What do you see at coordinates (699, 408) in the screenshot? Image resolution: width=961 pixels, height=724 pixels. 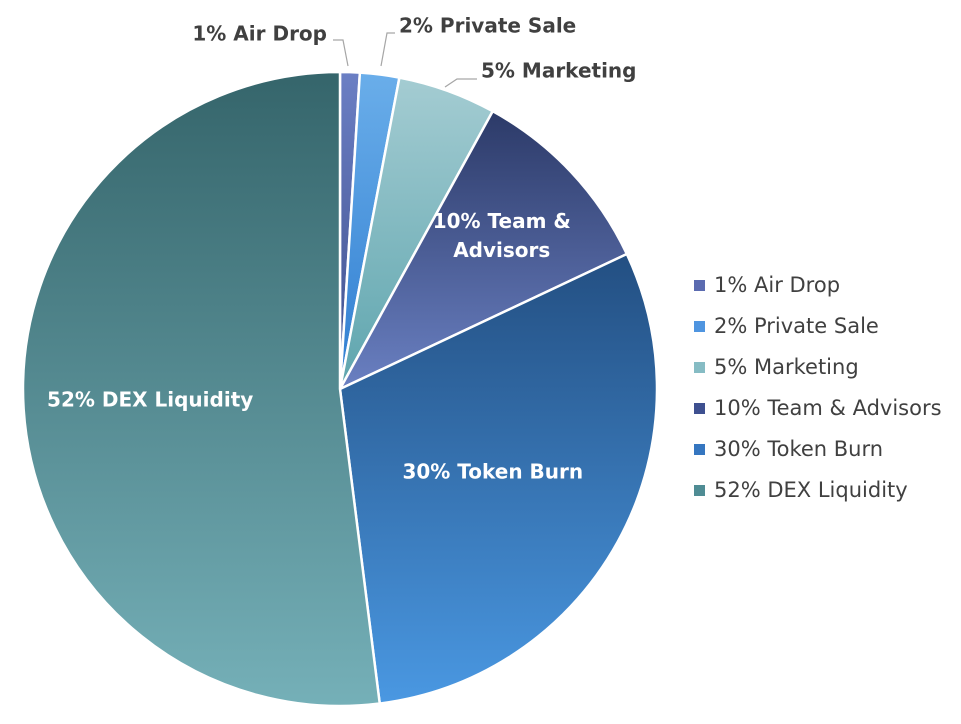 I see `legend-swatch-team-advisors` at bounding box center [699, 408].